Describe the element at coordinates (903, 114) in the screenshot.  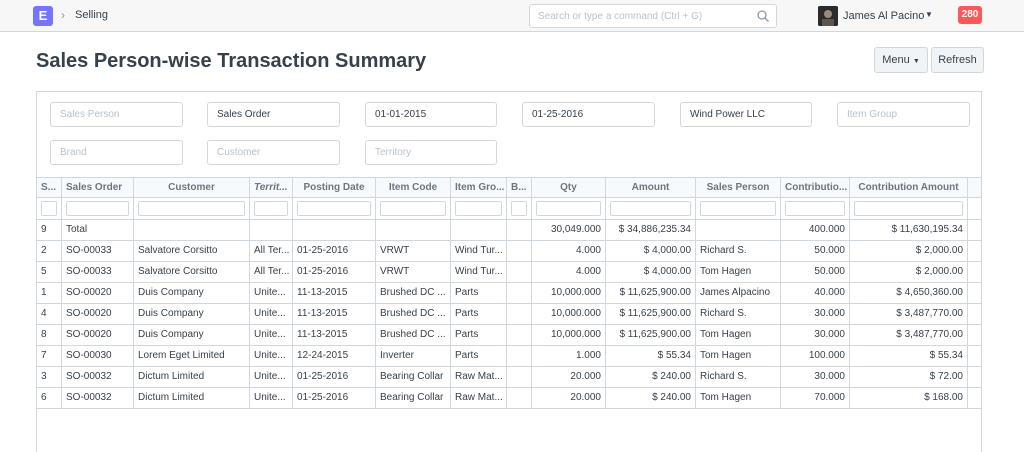
I see `item-group-filter: Item Group` at that location.